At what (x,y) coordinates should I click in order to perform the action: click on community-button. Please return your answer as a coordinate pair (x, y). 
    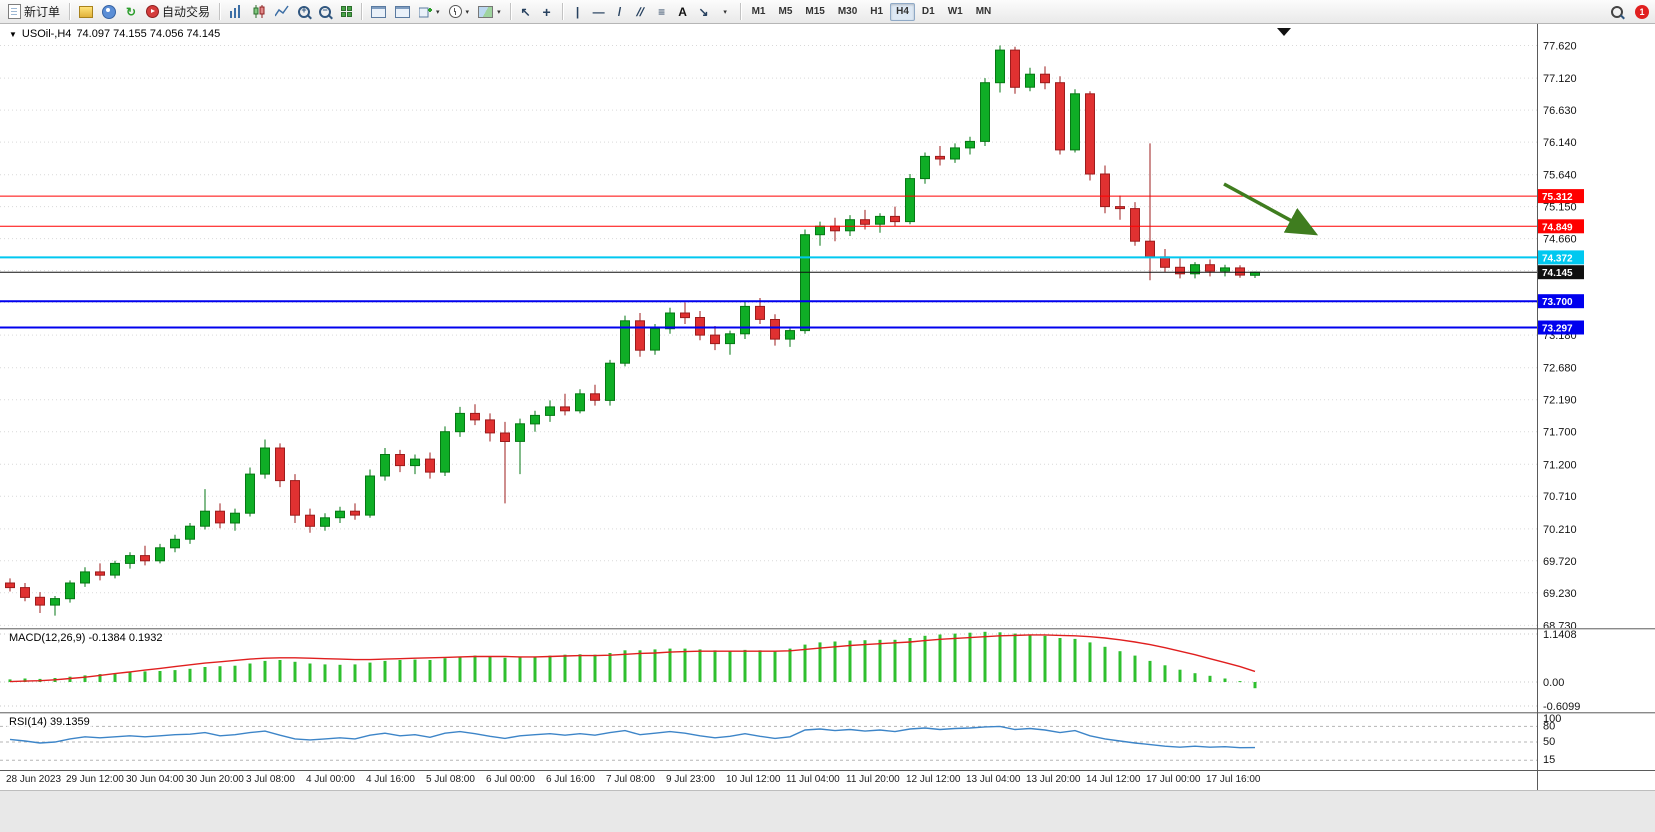
    Looking at the image, I should click on (109, 12).